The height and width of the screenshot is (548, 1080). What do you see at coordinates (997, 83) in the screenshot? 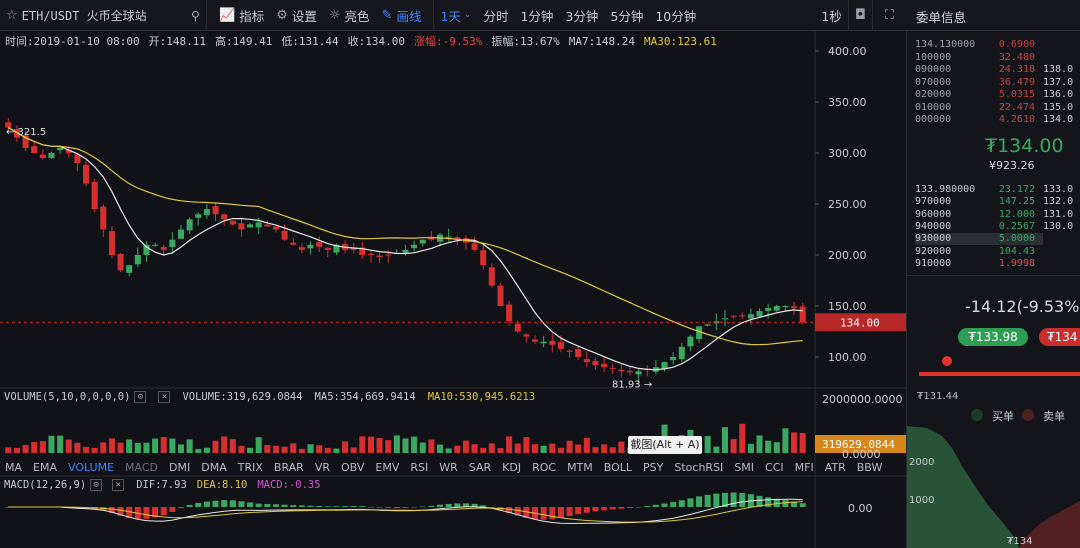
I see `ask-row: 070000 36.479 137.0` at bounding box center [997, 83].